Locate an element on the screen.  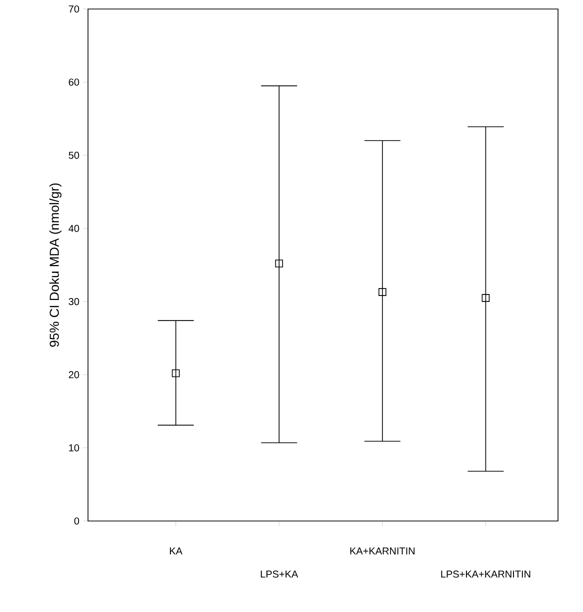
y-tick-label: 40 is located at coordinates (74, 228).